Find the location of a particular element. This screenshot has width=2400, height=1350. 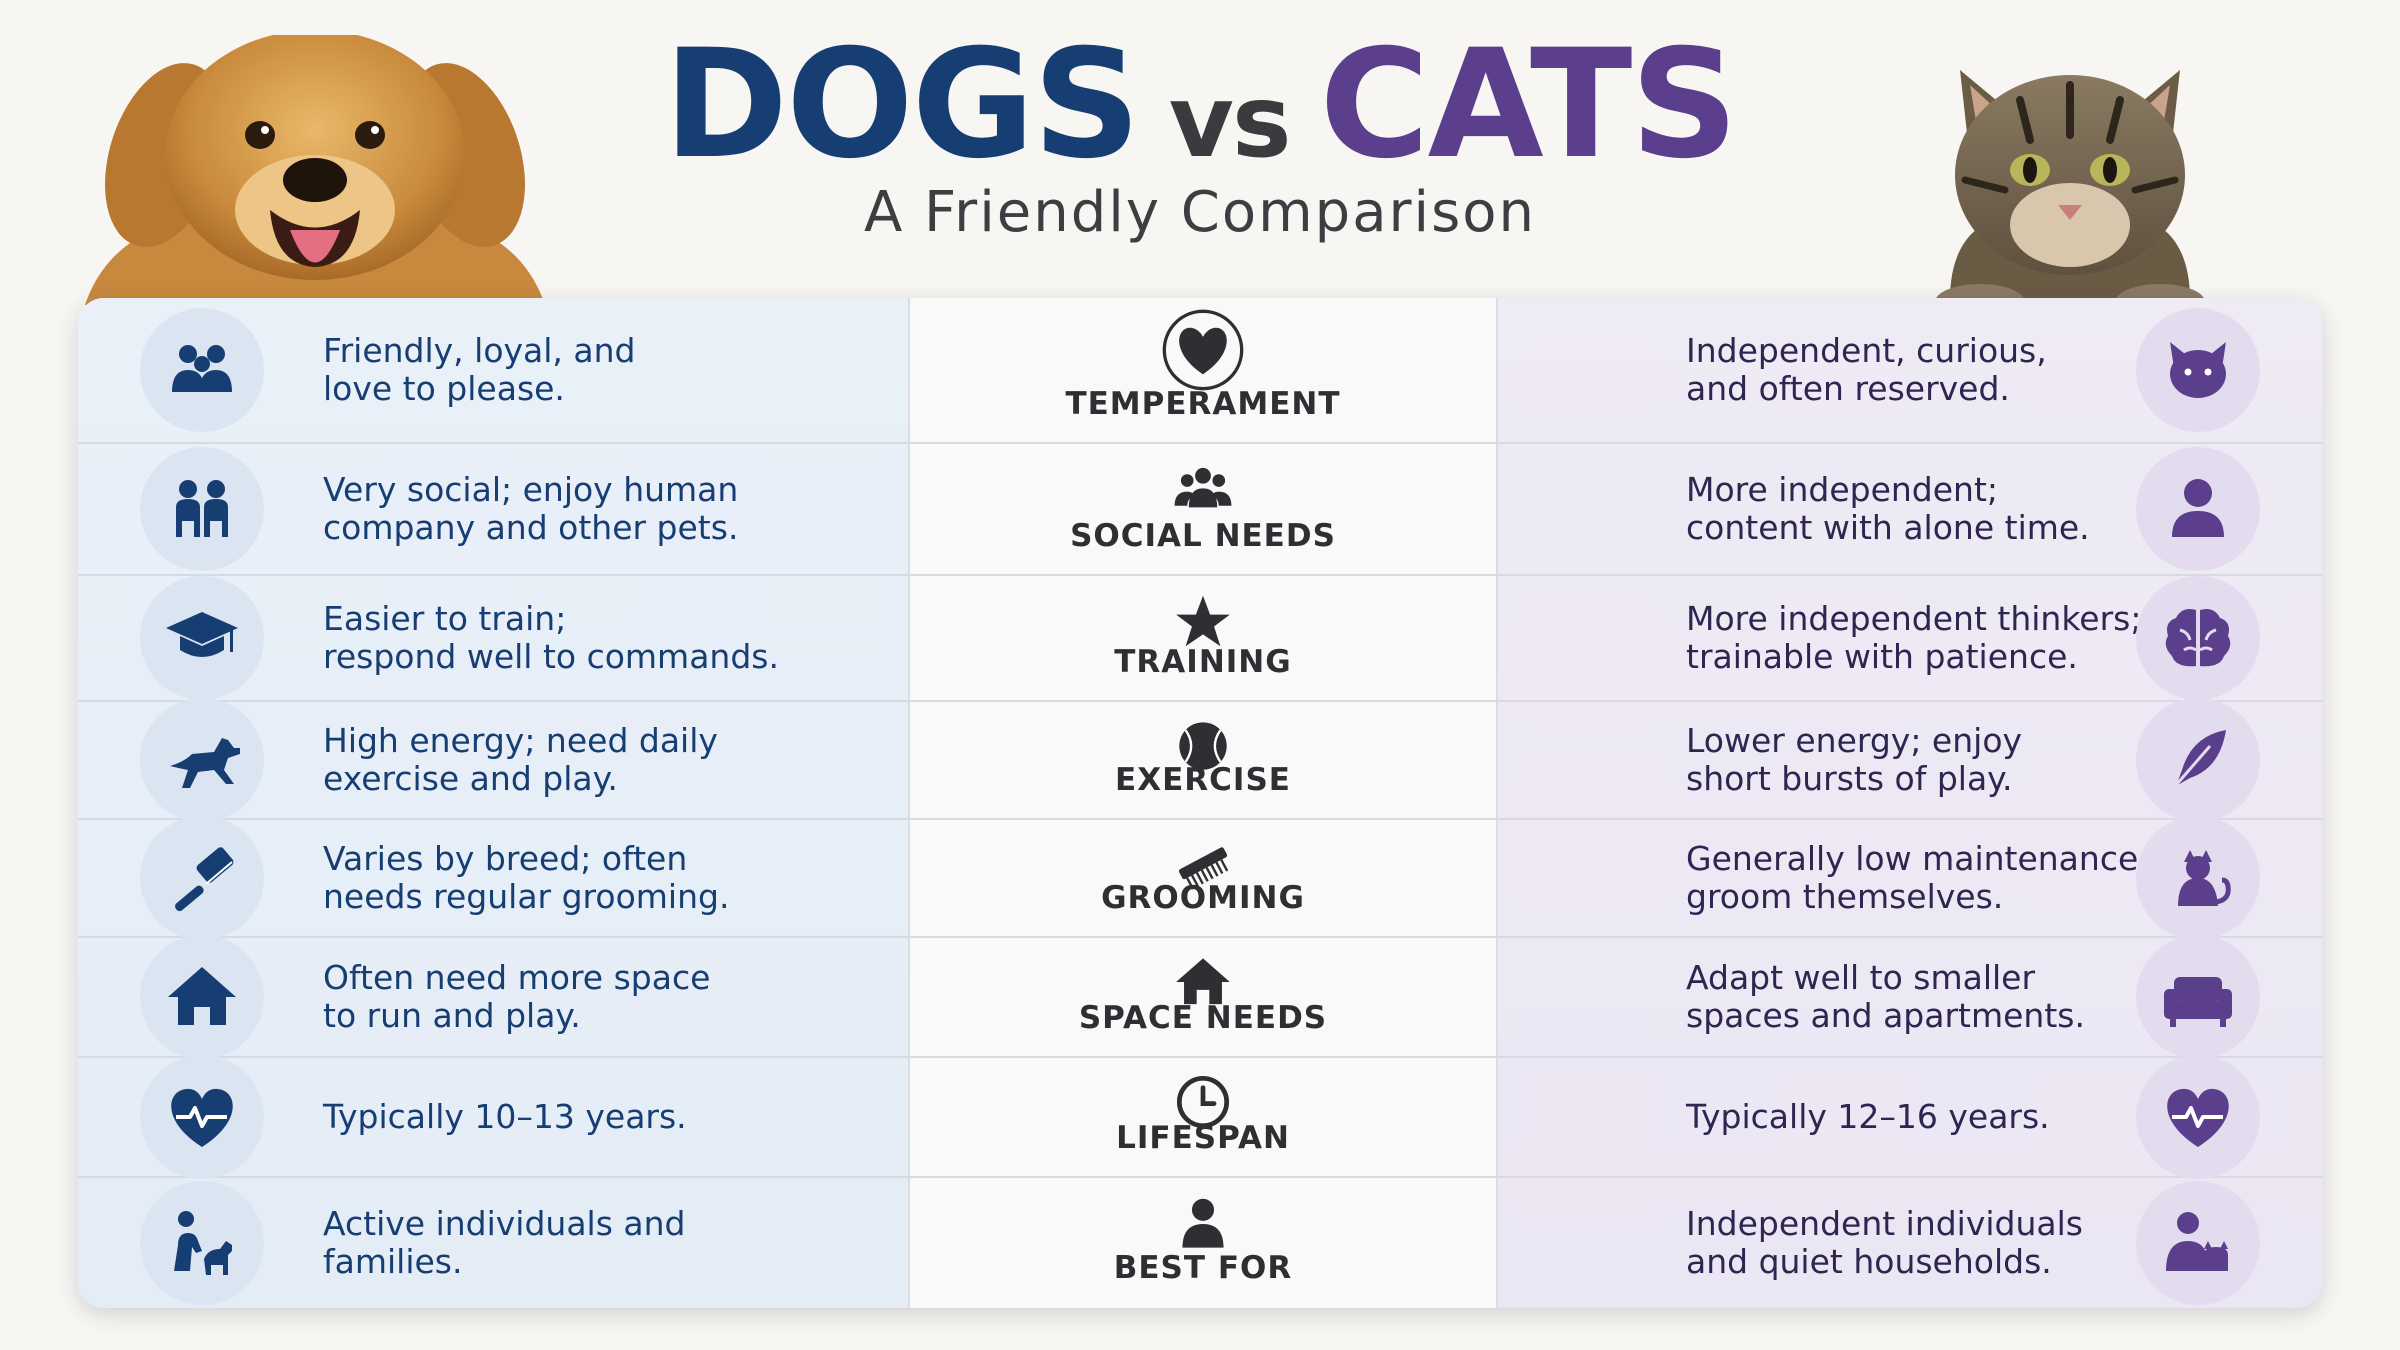

sofa-icon is located at coordinates (2198, 1002).